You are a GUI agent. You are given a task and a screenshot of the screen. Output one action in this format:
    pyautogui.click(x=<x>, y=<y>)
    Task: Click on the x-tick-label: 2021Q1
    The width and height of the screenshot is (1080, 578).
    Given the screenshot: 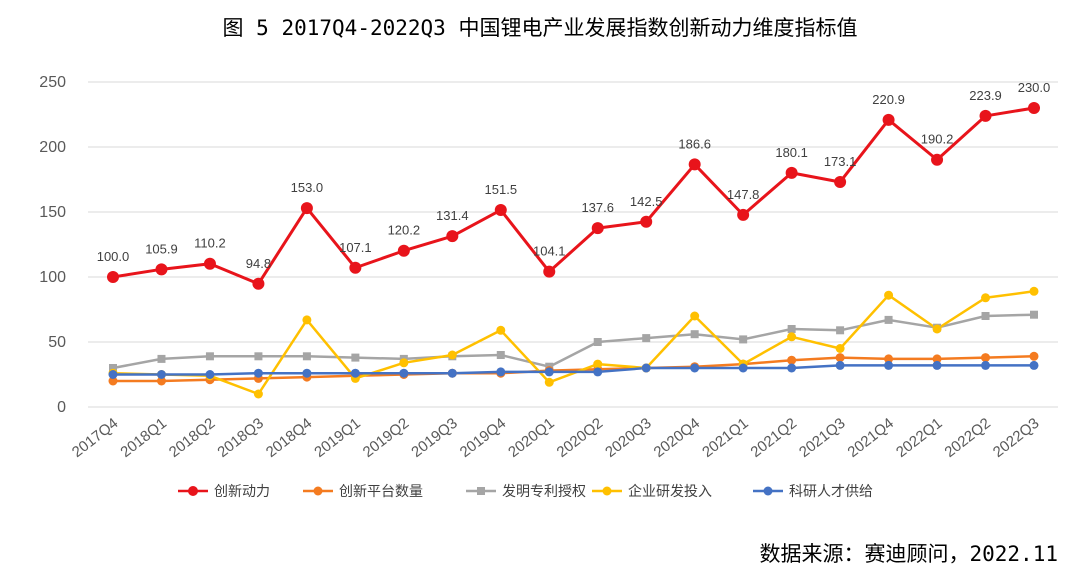 What is the action you would take?
    pyautogui.click(x=725, y=438)
    